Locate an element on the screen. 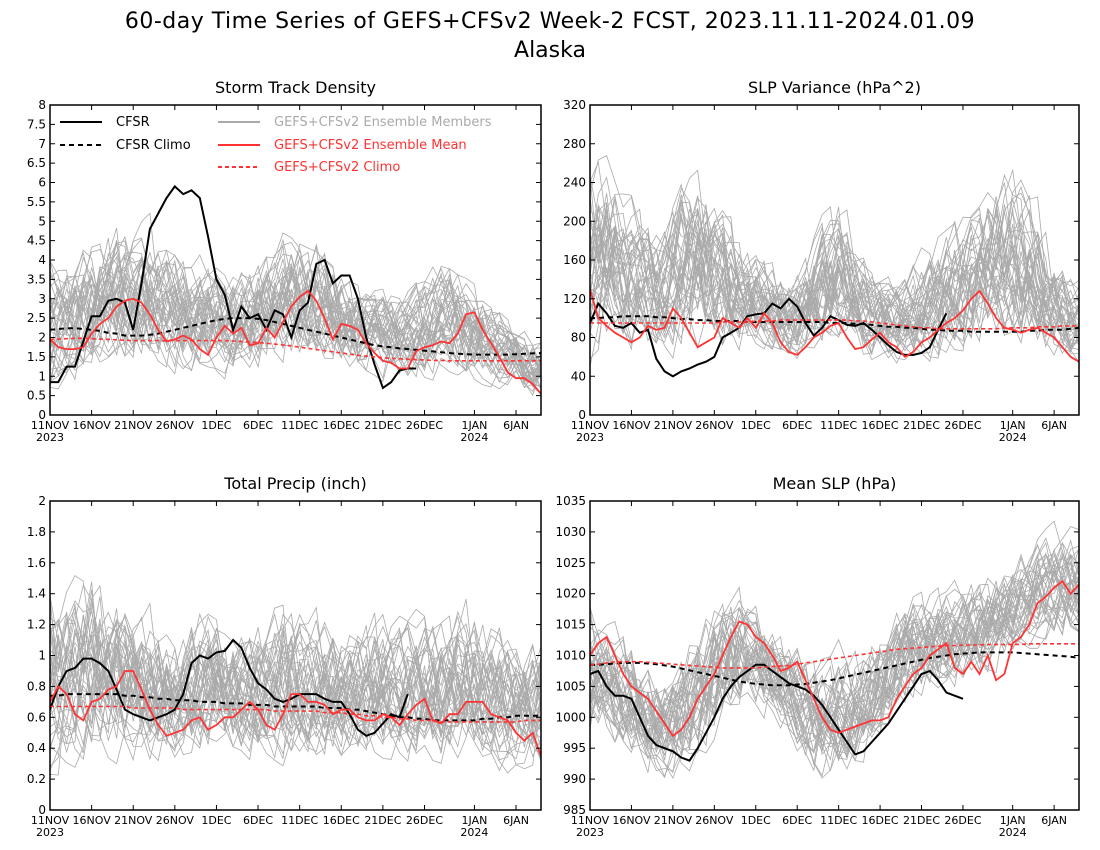 This screenshot has height=850, width=1100. plot-area is located at coordinates (834, 650).